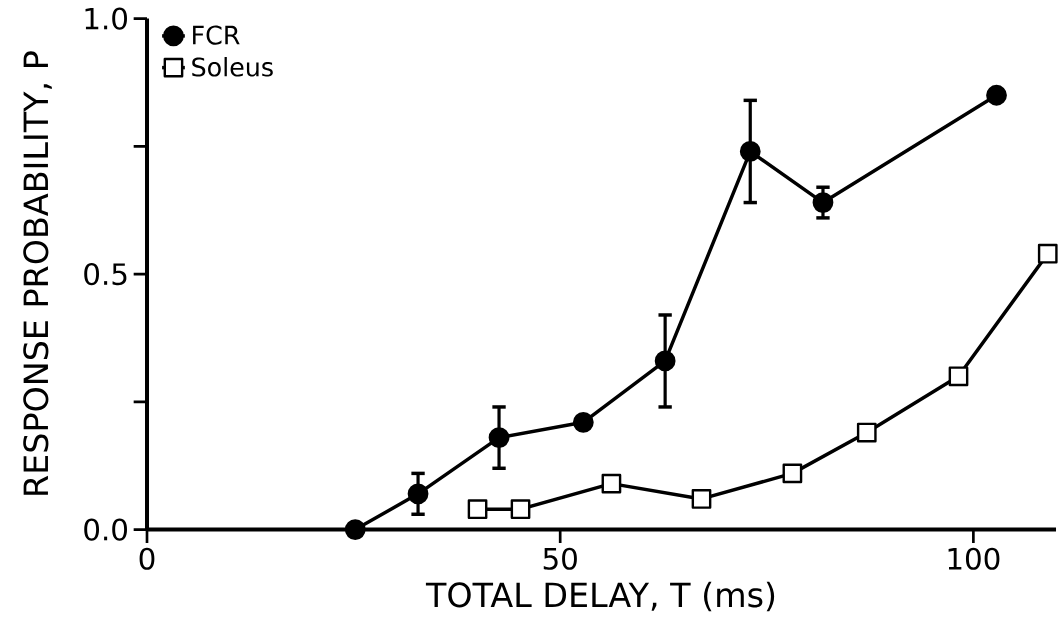 Image resolution: width=1059 pixels, height=636 pixels. What do you see at coordinates (37, 273) in the screenshot?
I see `y-axis-title: RESPONSE PROBABILITY, P` at bounding box center [37, 273].